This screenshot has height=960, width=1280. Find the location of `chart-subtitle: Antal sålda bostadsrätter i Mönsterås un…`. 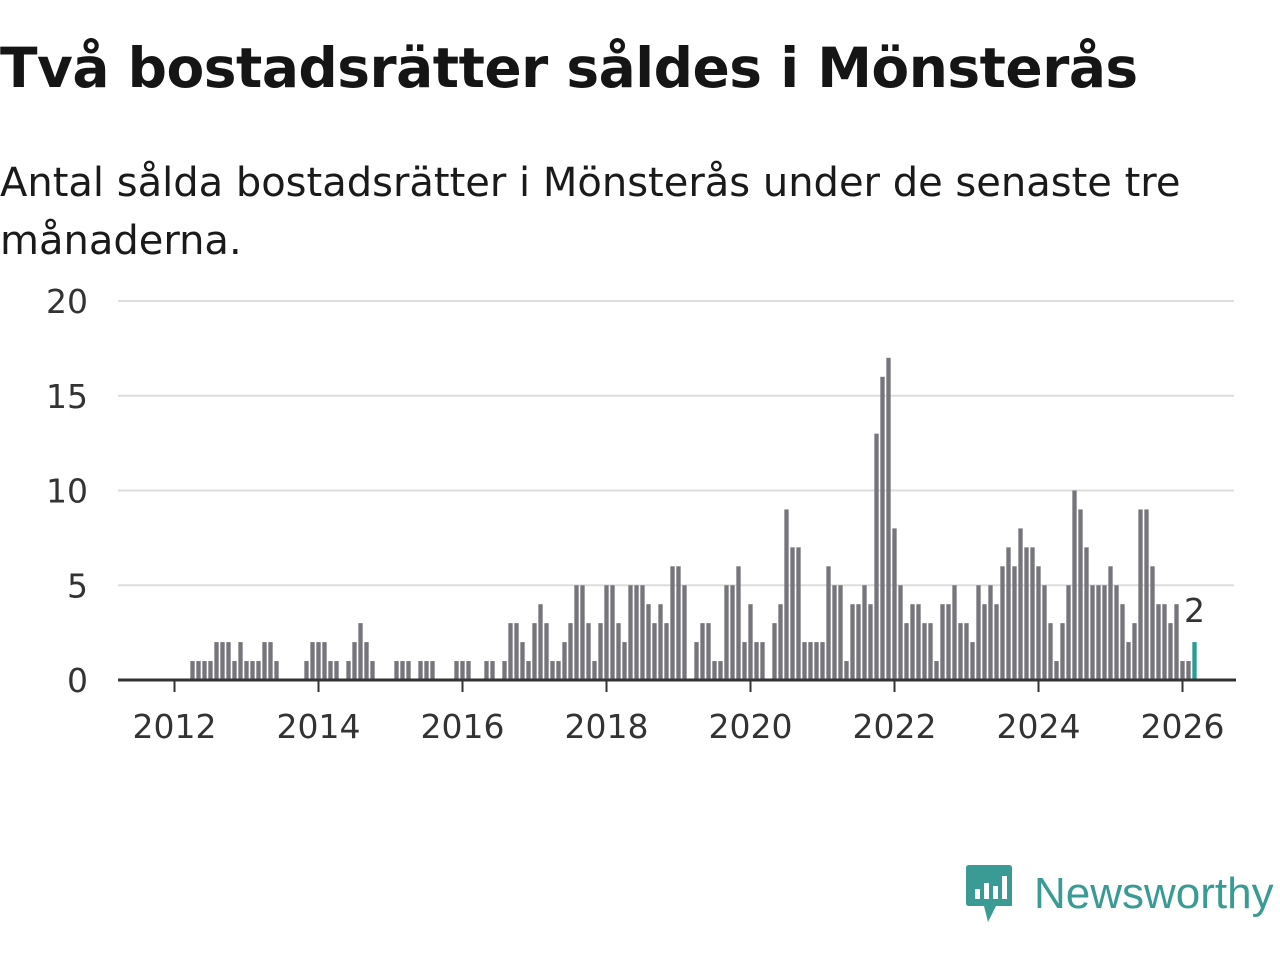

chart-subtitle: Antal sålda bostadsrätter i Mönsterås un… is located at coordinates (590, 212).